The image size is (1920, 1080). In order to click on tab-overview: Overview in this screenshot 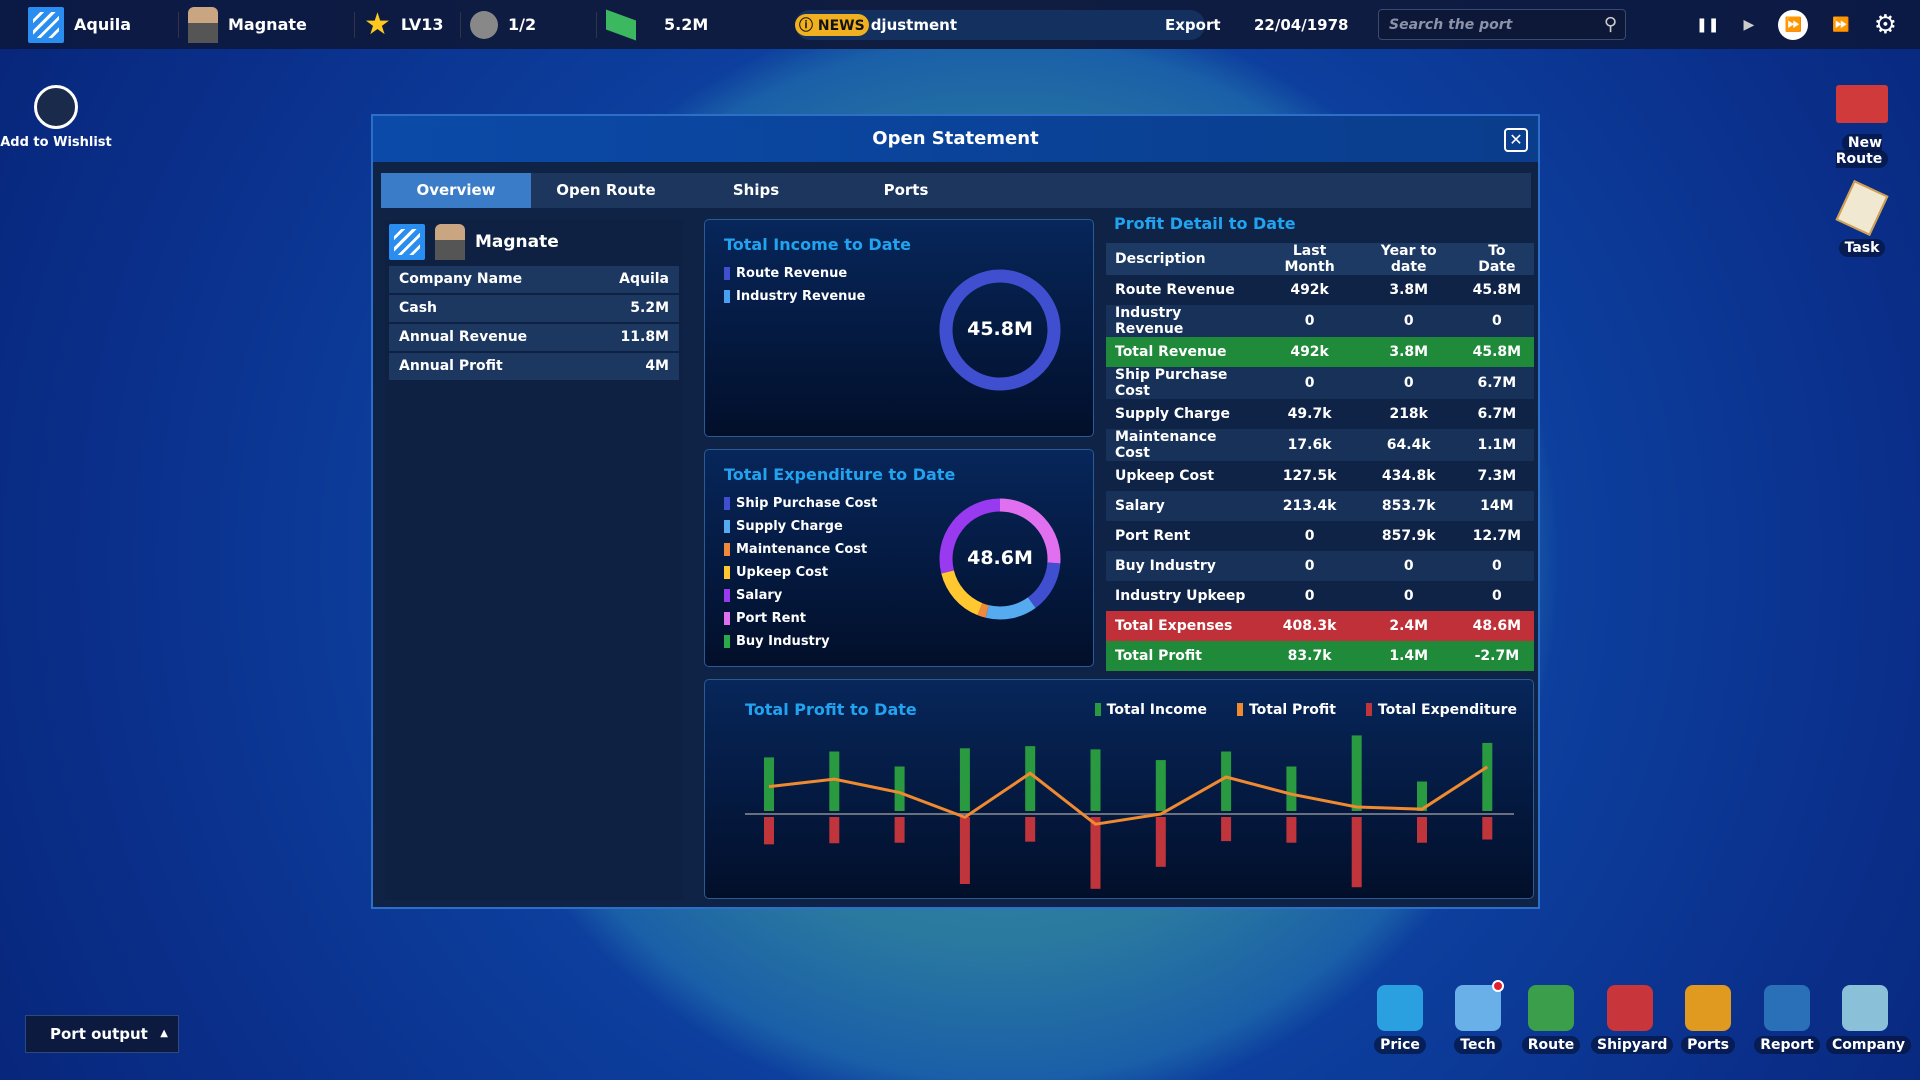, I will do `click(456, 190)`.